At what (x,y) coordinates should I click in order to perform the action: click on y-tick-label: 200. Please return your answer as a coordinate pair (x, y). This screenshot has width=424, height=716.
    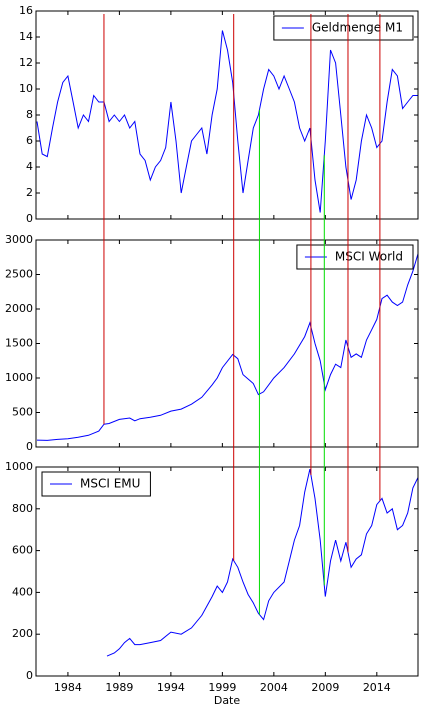
    Looking at the image, I should click on (22, 633).